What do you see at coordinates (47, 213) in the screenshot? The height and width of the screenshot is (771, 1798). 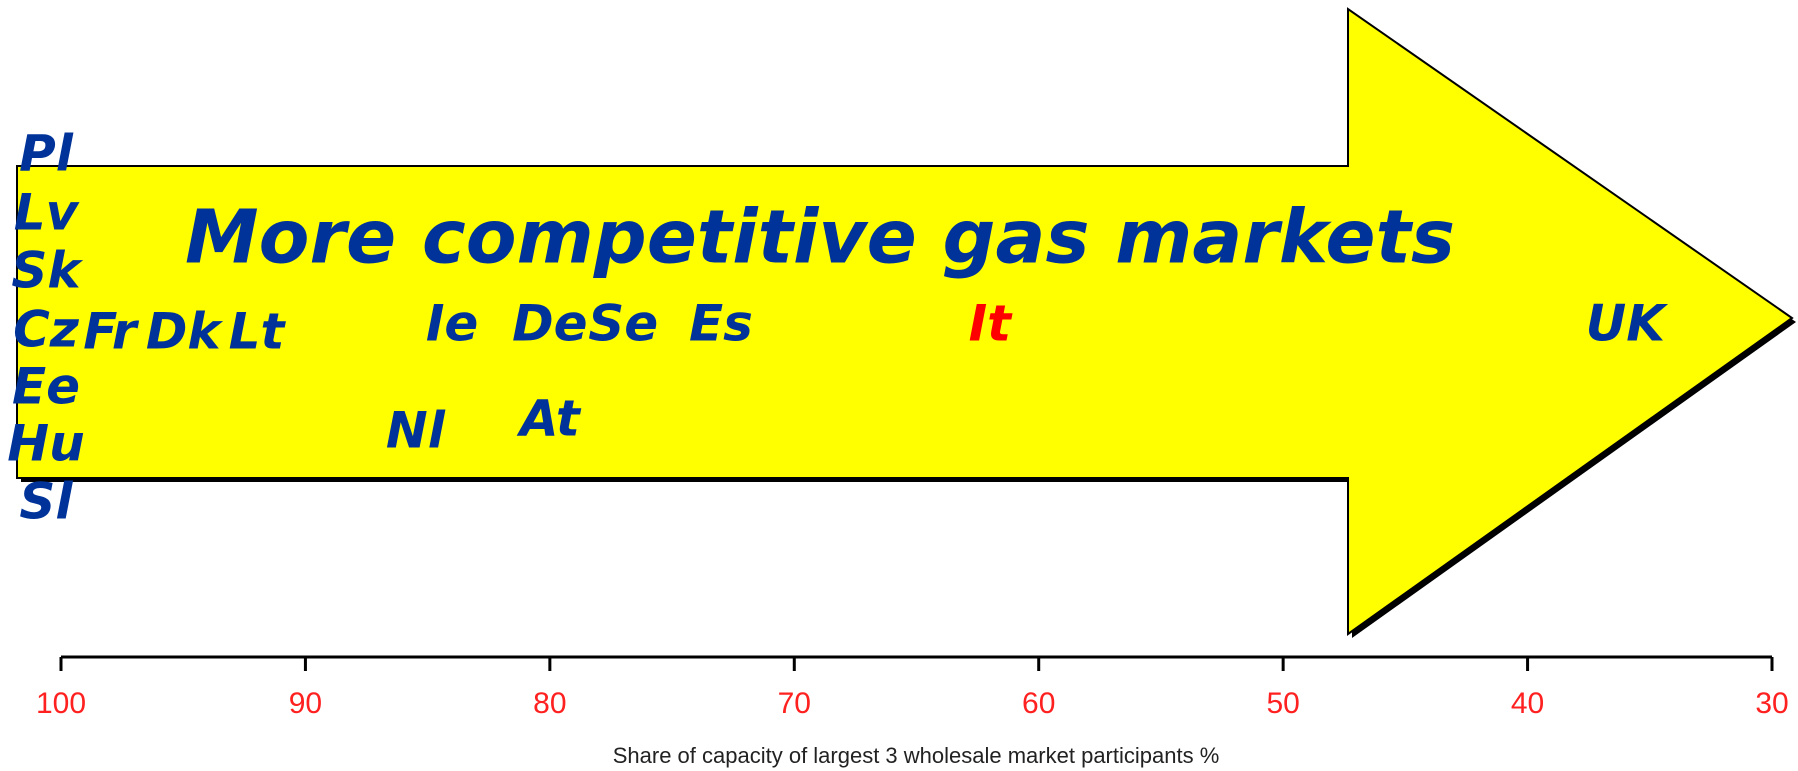 I see `point-label: Lv` at bounding box center [47, 213].